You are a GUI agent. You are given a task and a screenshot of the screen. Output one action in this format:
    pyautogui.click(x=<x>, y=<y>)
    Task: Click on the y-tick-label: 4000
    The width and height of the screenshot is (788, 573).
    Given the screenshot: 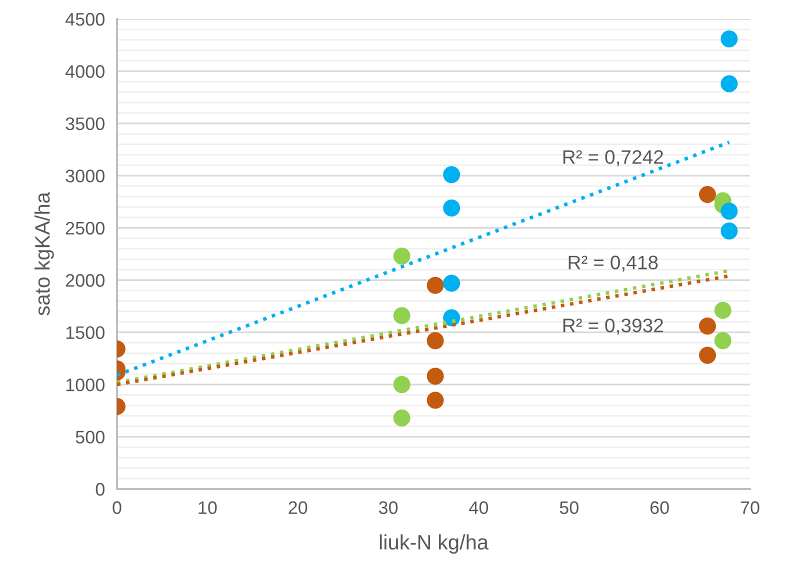 What is the action you would take?
    pyautogui.click(x=84, y=71)
    